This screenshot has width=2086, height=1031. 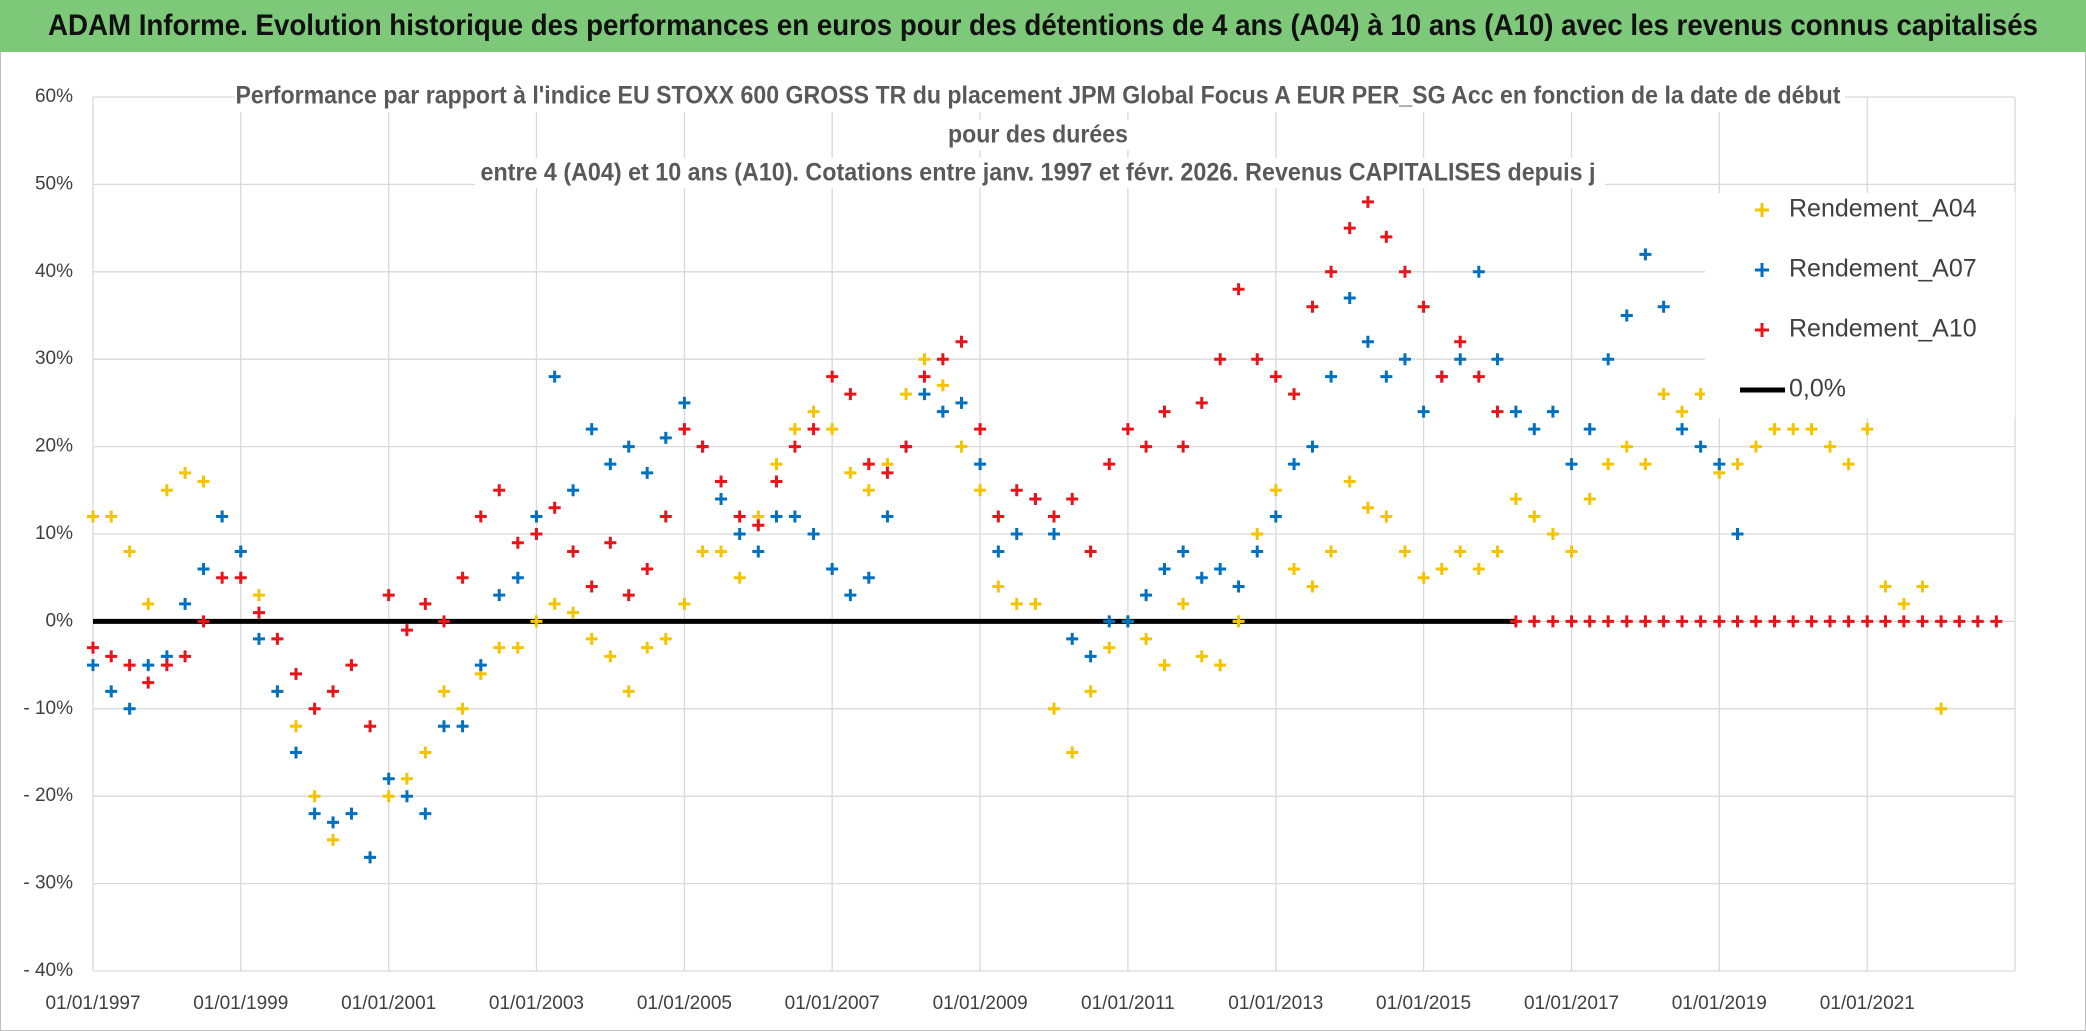 I want to click on x-tick-label: 01/01/2003, so click(x=536, y=1003).